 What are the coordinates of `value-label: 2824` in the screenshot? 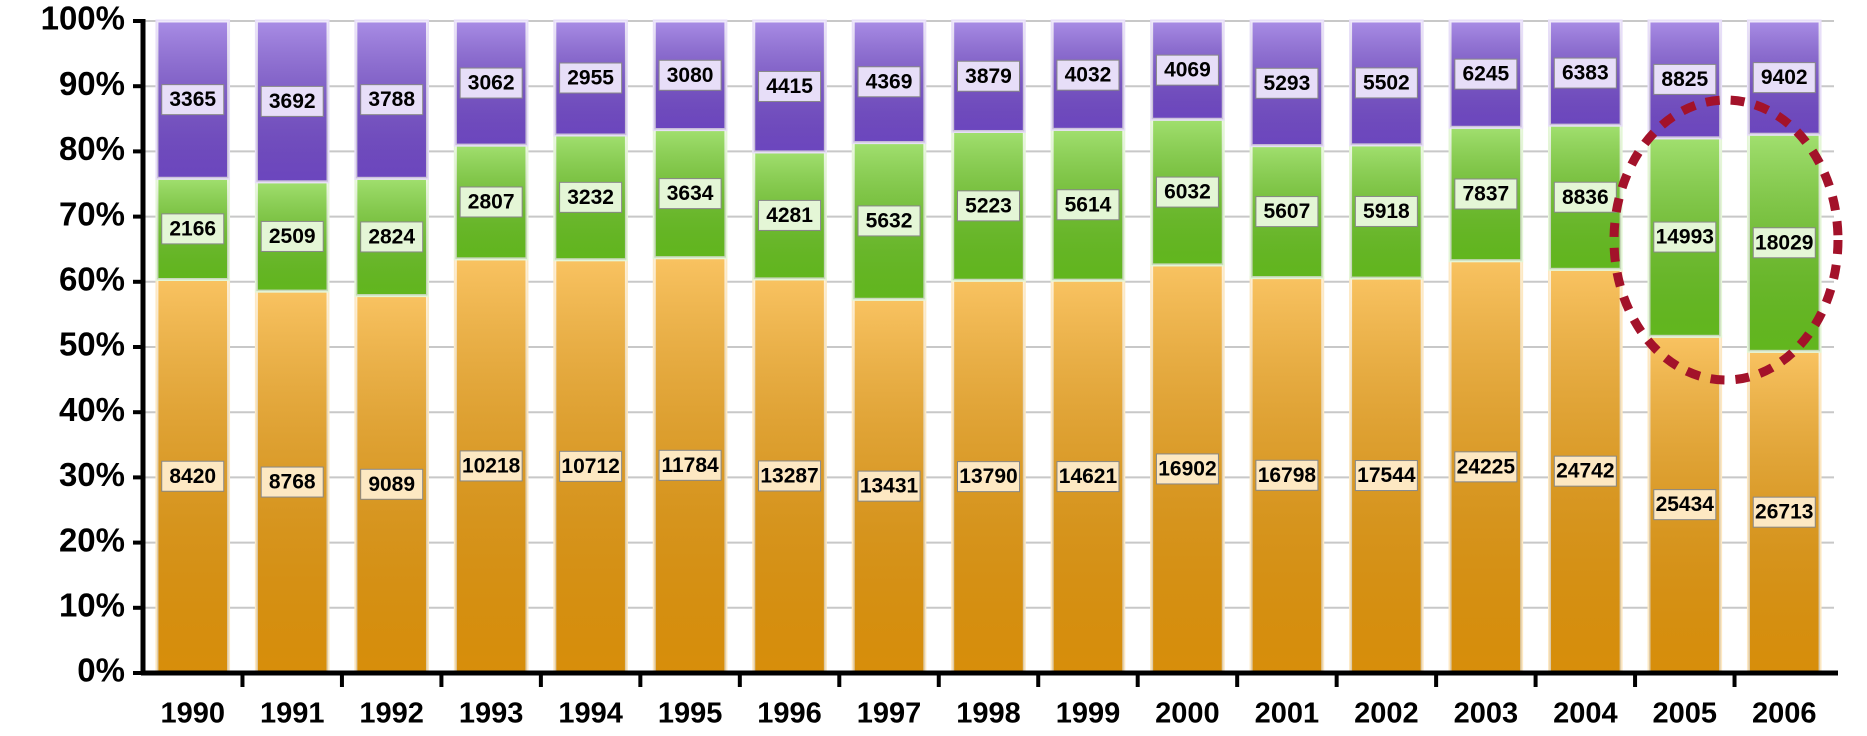 It's located at (391, 236).